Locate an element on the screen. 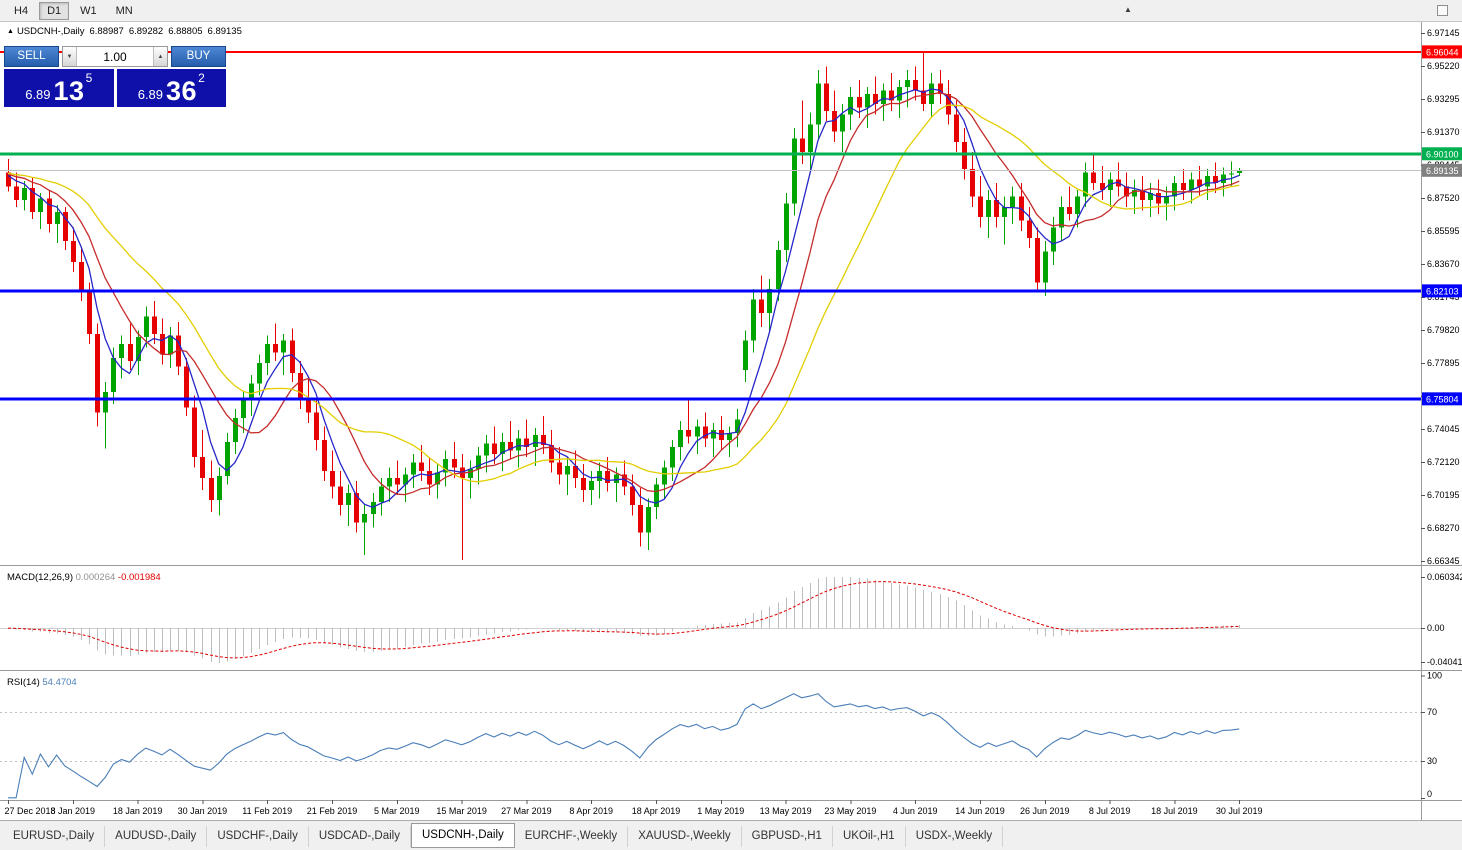 The width and height of the screenshot is (1462, 850). macd-signal-line is located at coordinates (623, 620).